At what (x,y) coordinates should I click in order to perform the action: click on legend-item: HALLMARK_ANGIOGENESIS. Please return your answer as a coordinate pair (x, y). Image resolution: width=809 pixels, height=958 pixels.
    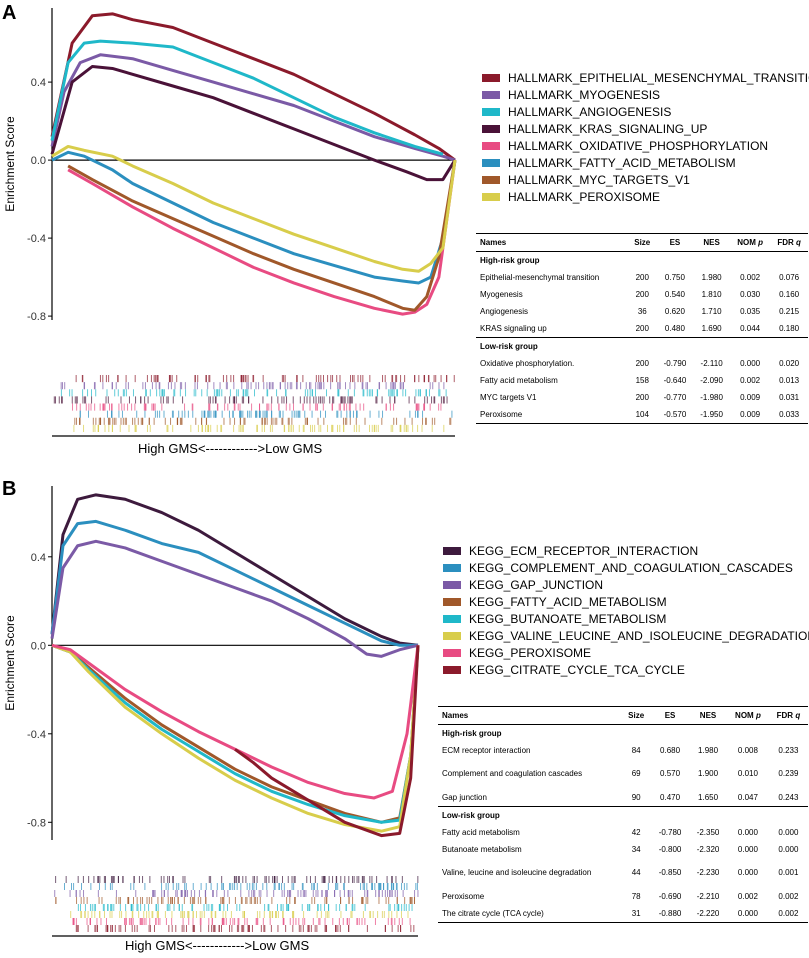
    Looking at the image, I should click on (645, 111).